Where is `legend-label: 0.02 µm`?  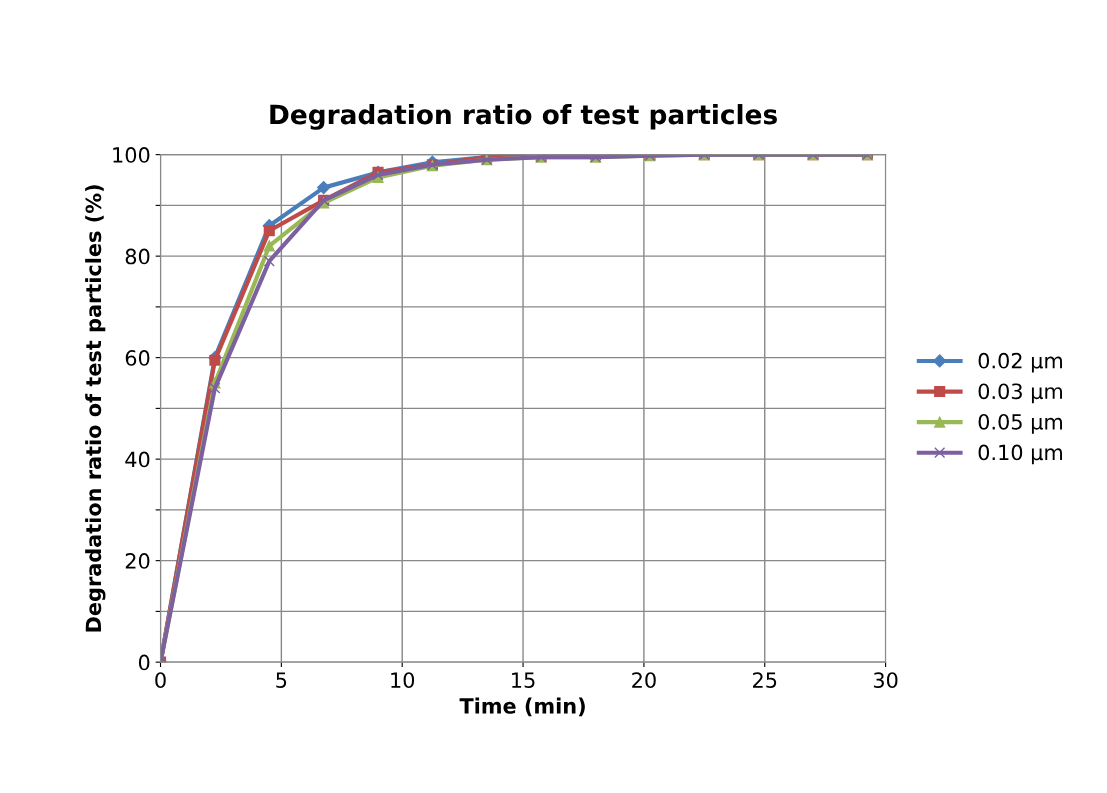
legend-label: 0.02 µm is located at coordinates (1020, 362).